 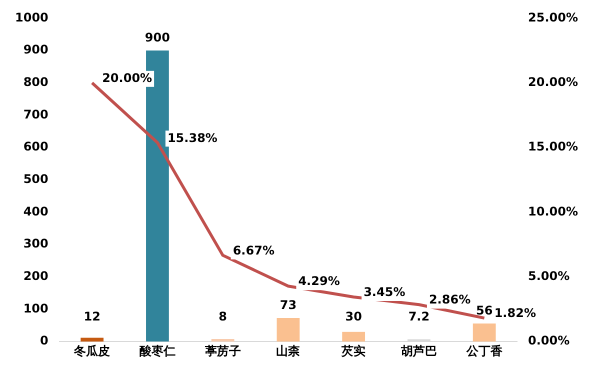 I want to click on x-tick-label: 葶苈子, so click(x=222, y=351).